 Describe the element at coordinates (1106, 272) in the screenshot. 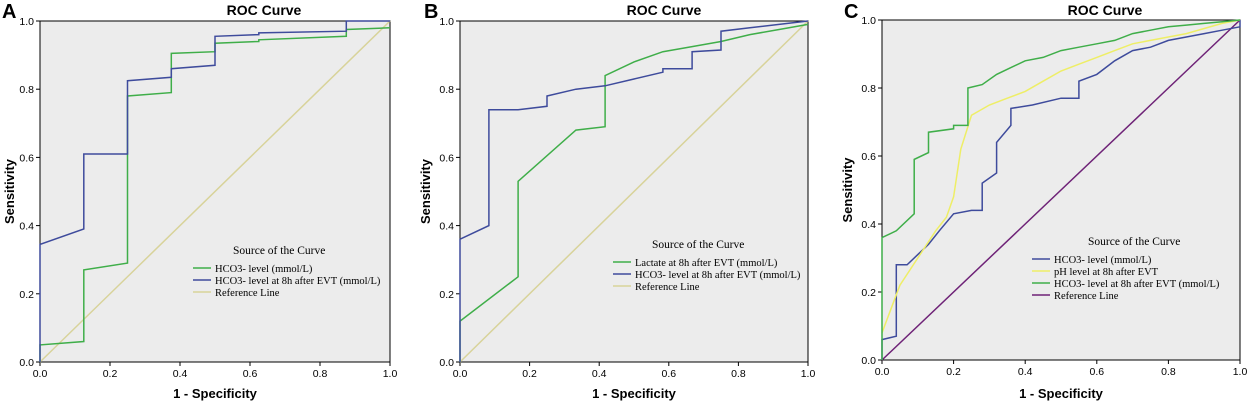

I see `legend-entry: pH level at 8h after EVT` at that location.